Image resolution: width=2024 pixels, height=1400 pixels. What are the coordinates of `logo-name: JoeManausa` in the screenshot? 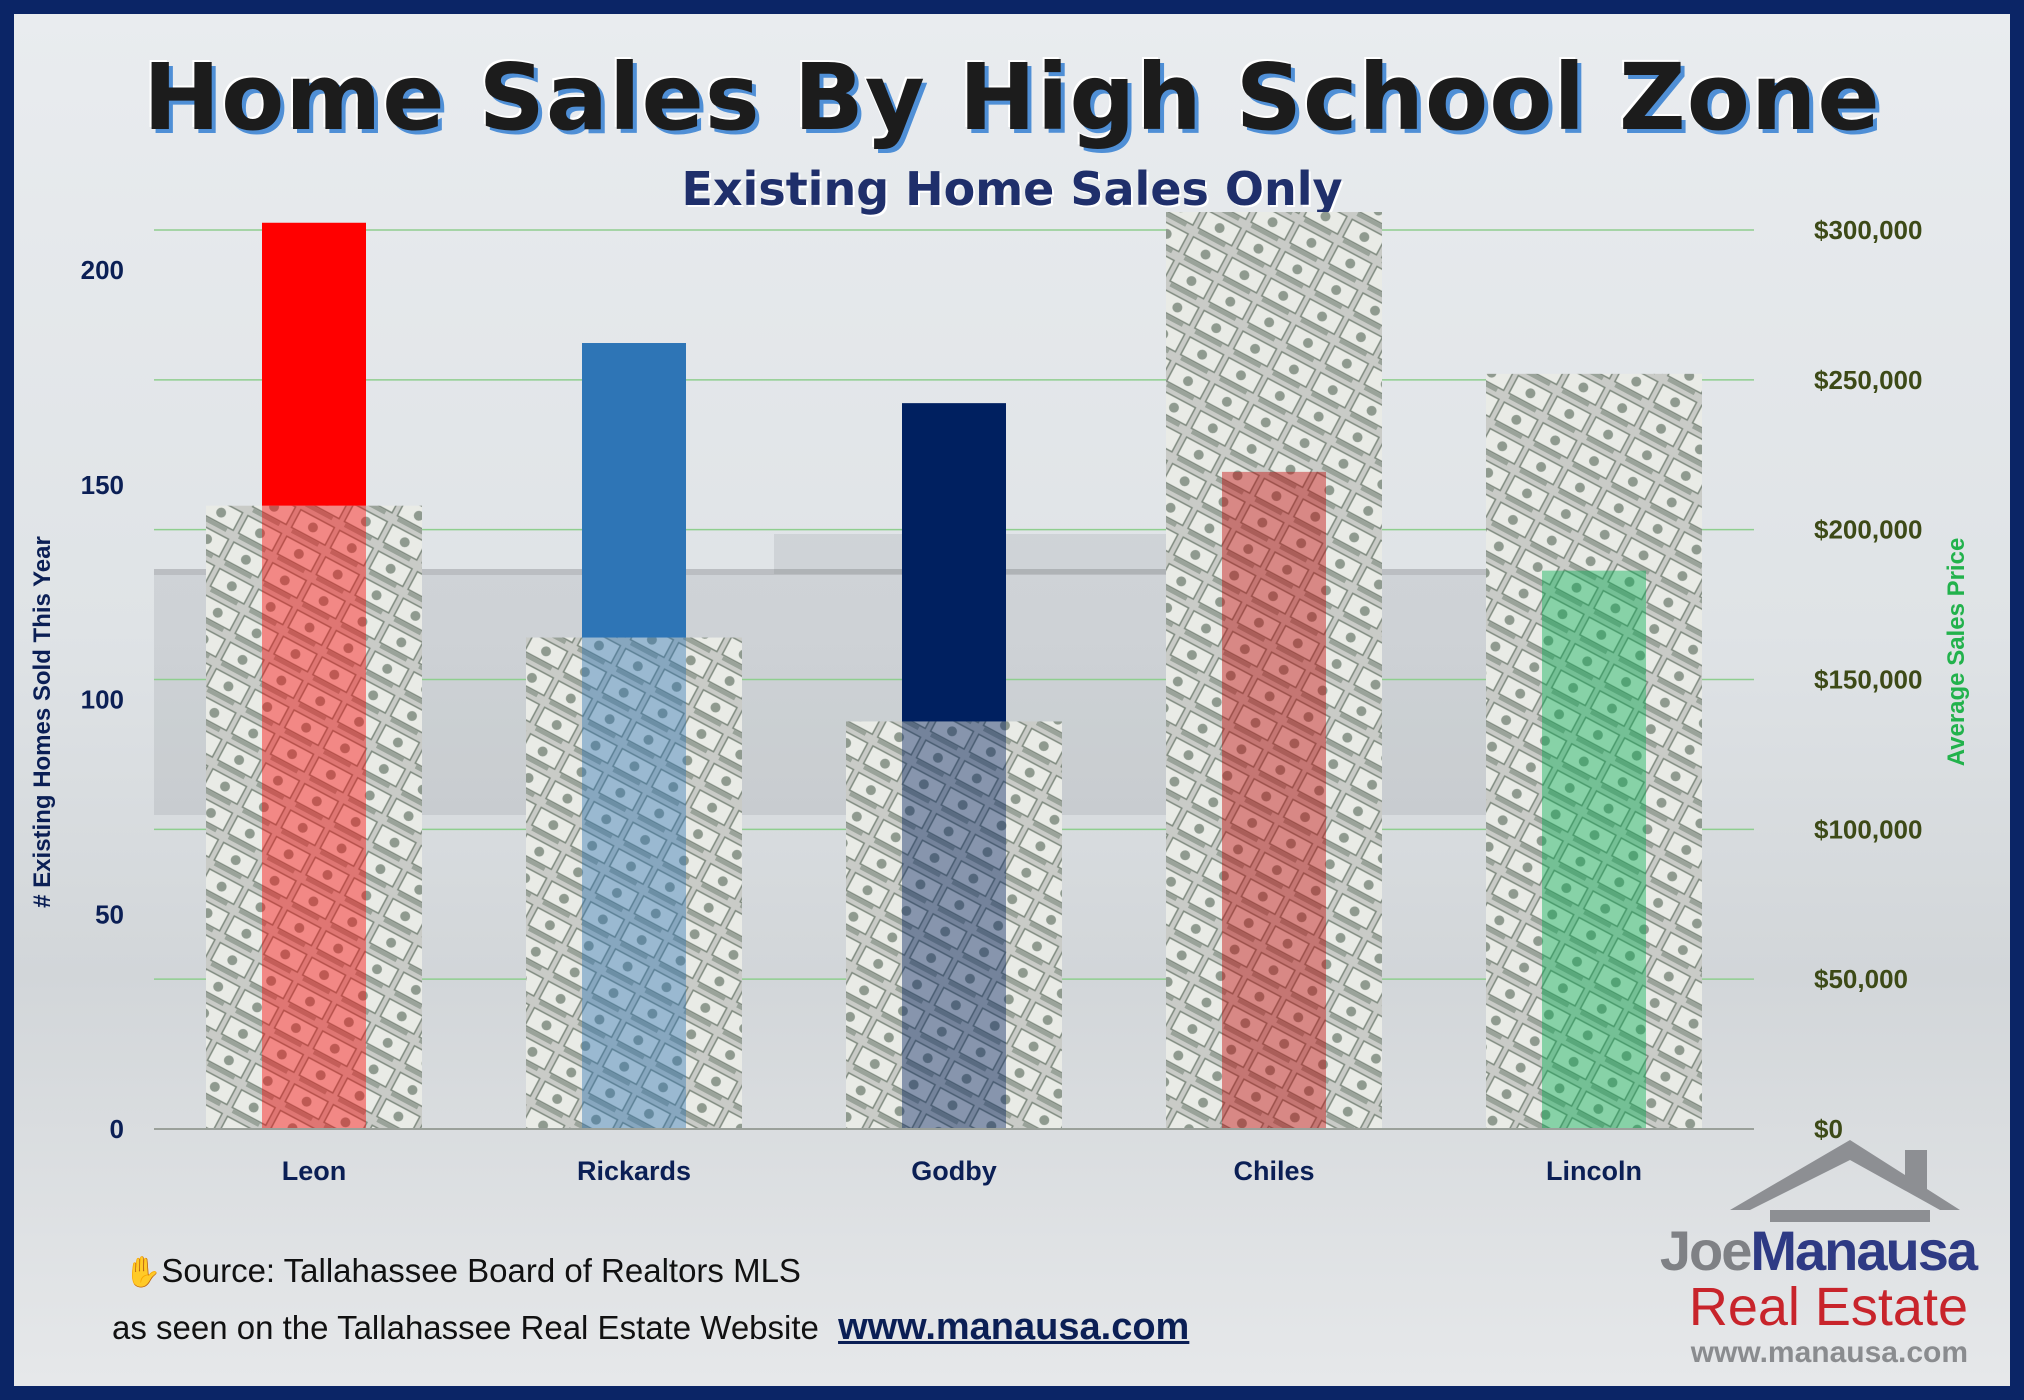 It's located at (1818, 1250).